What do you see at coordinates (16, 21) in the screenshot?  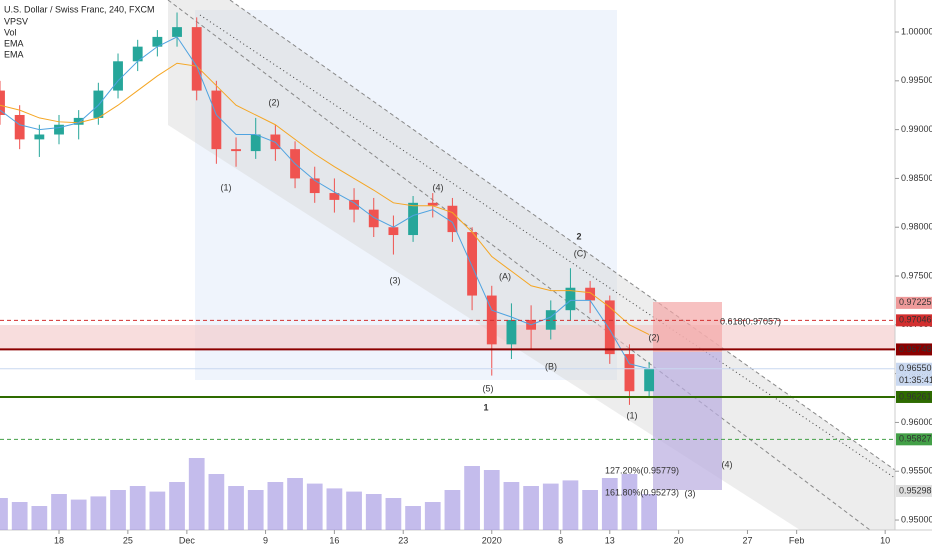 I see `indicator-label: VPSV` at bounding box center [16, 21].